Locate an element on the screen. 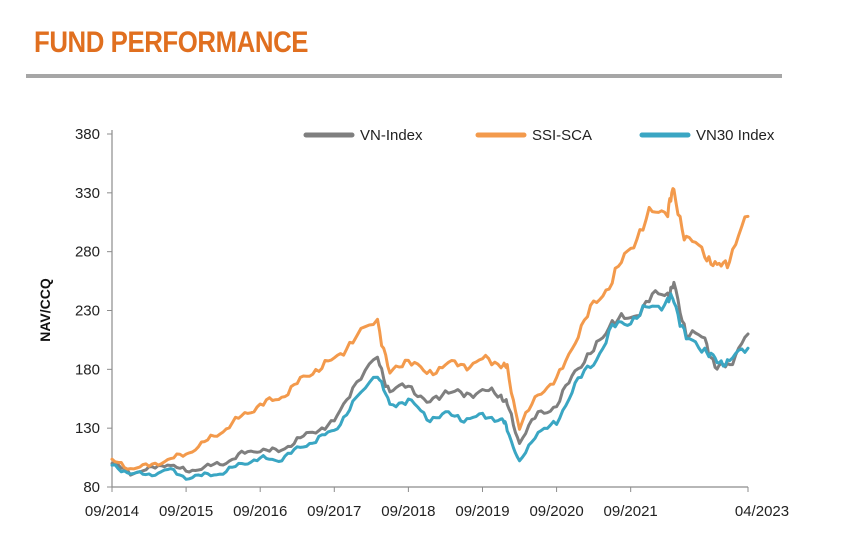  y-tick-label: 380 is located at coordinates (87, 134).